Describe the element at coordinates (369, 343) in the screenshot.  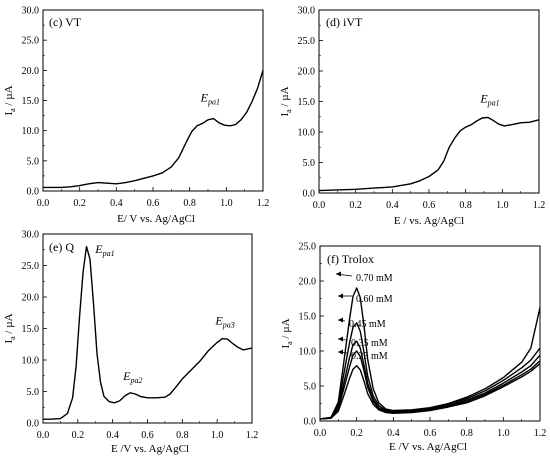
I see `concentration-label: 0.35 mM` at that location.